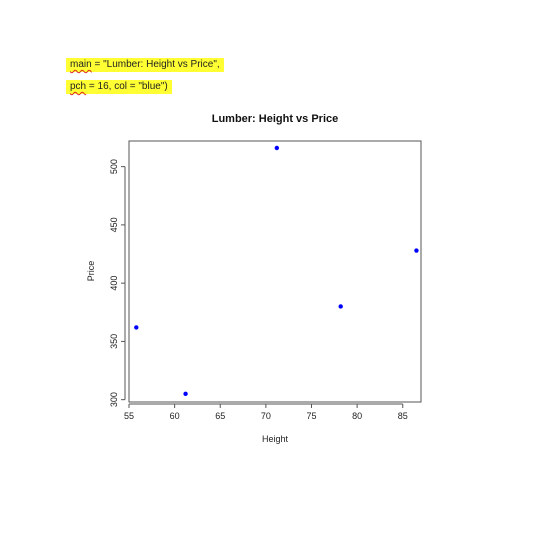 The image size is (554, 533). Describe the element at coordinates (78, 86) in the screenshot. I see `code-keyword-pch: pch` at that location.